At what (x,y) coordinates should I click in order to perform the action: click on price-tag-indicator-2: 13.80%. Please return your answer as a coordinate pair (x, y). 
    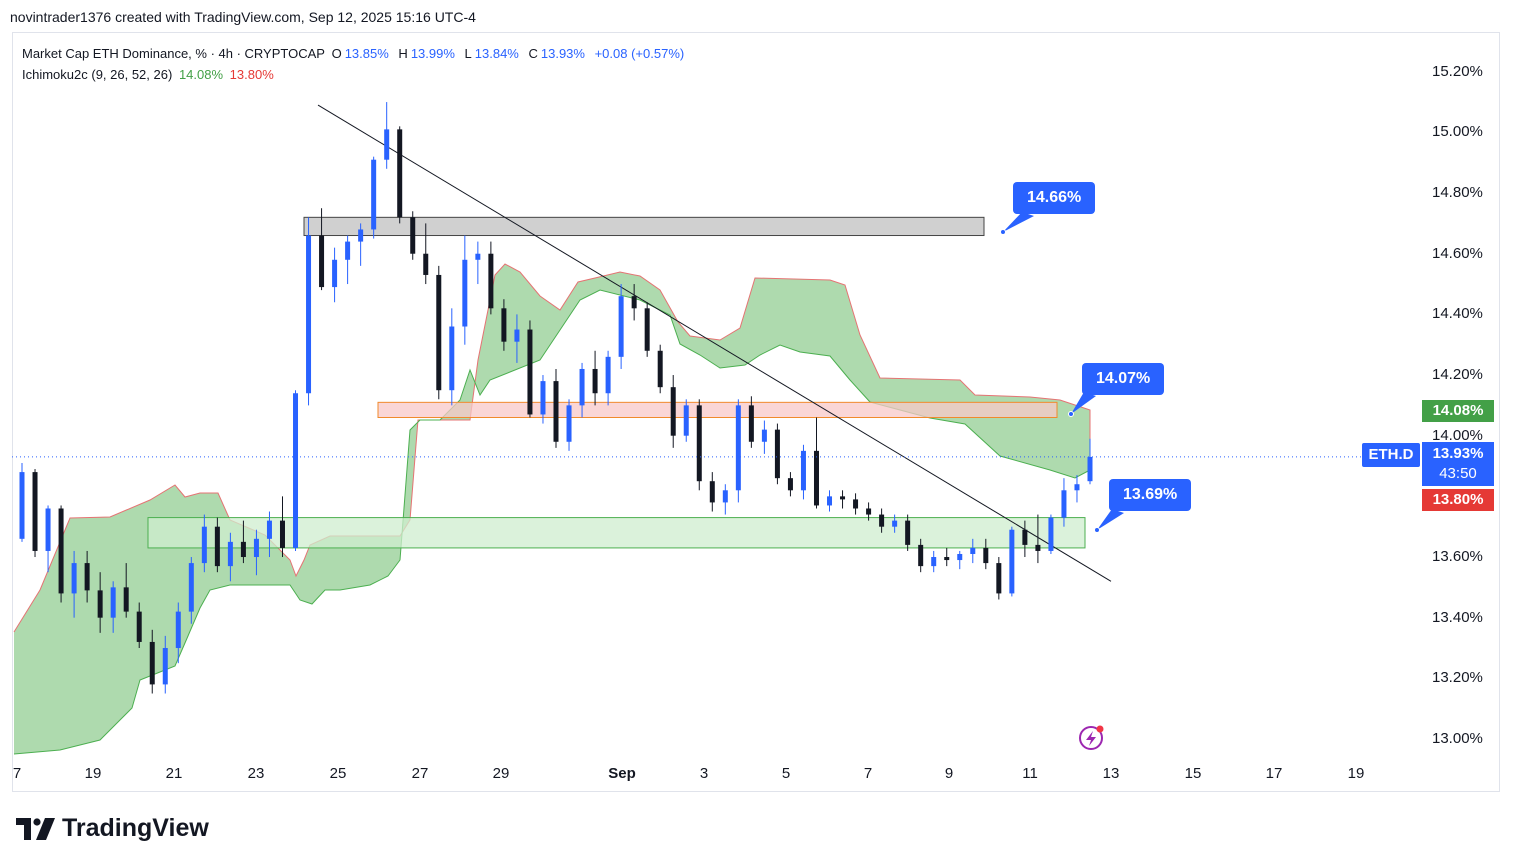
    Looking at the image, I should click on (1458, 500).